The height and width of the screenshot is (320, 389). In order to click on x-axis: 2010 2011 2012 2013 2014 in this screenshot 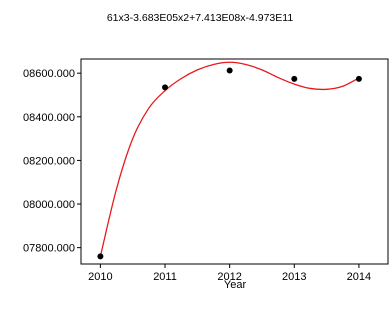, I will do `click(229, 273)`.